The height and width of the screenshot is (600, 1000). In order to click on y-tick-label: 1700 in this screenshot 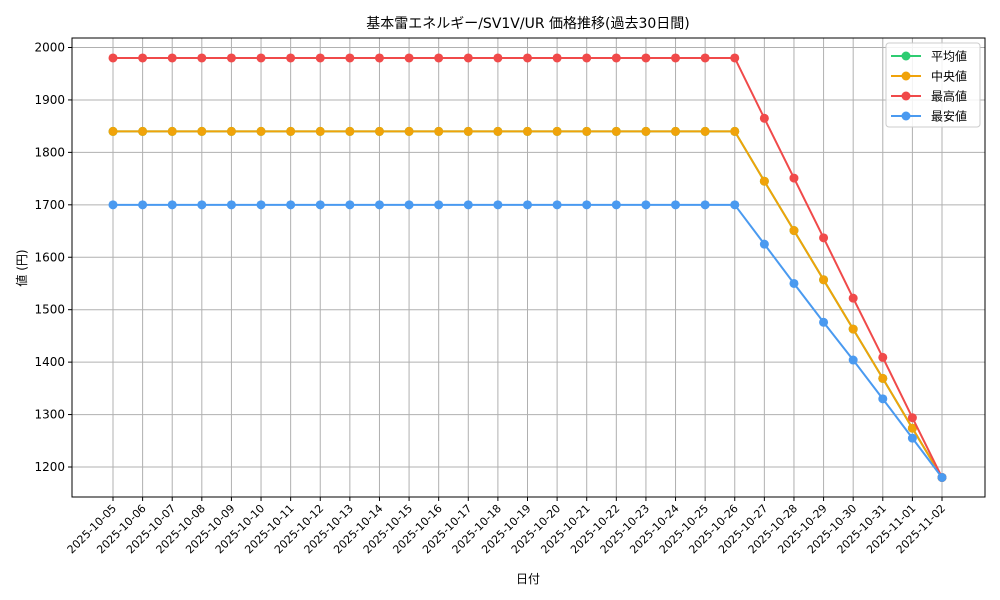, I will do `click(49, 205)`.